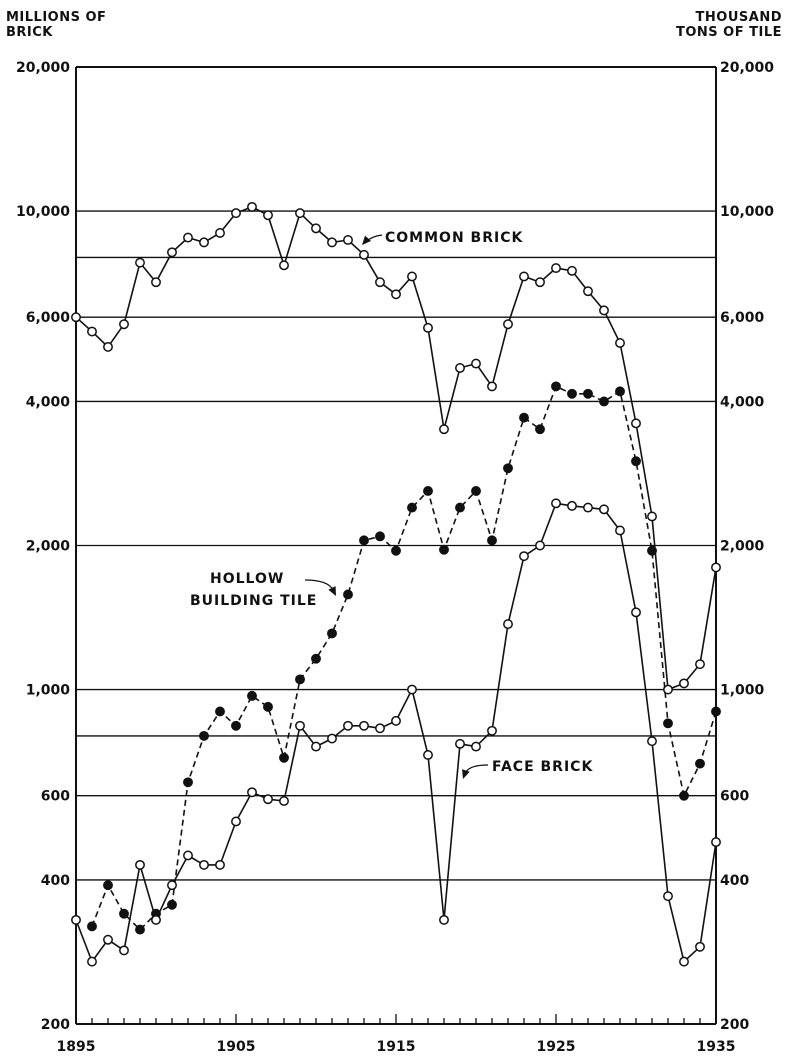  I want to click on y-tick-label-left: 10,000, so click(43, 212).